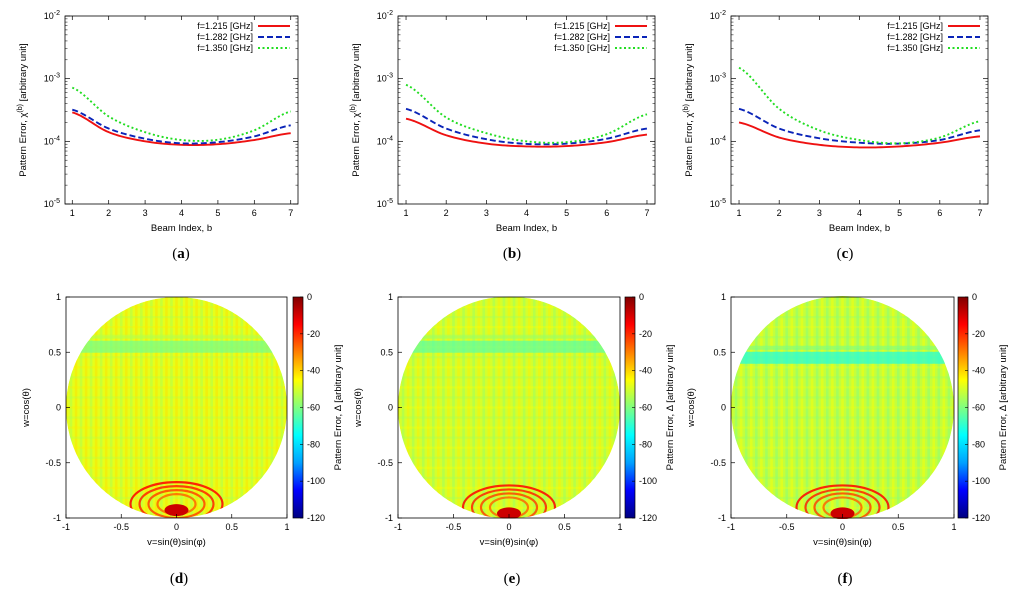  I want to click on caption-paren-open: (, so click(174, 254).